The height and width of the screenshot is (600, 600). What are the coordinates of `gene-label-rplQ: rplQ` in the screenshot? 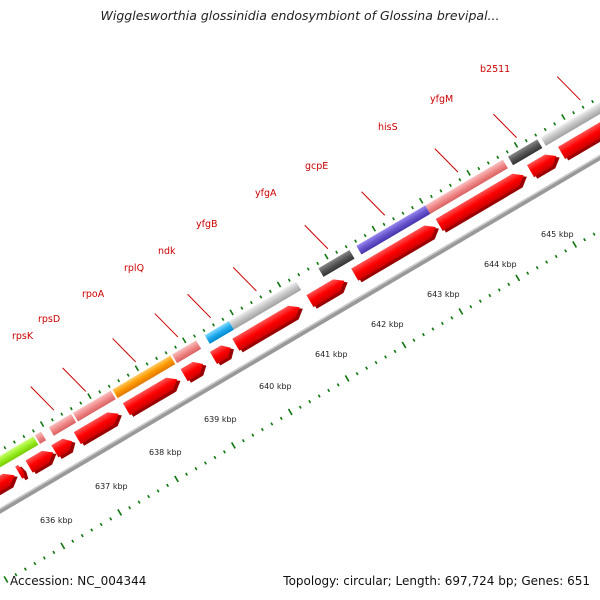 It's located at (134, 268).